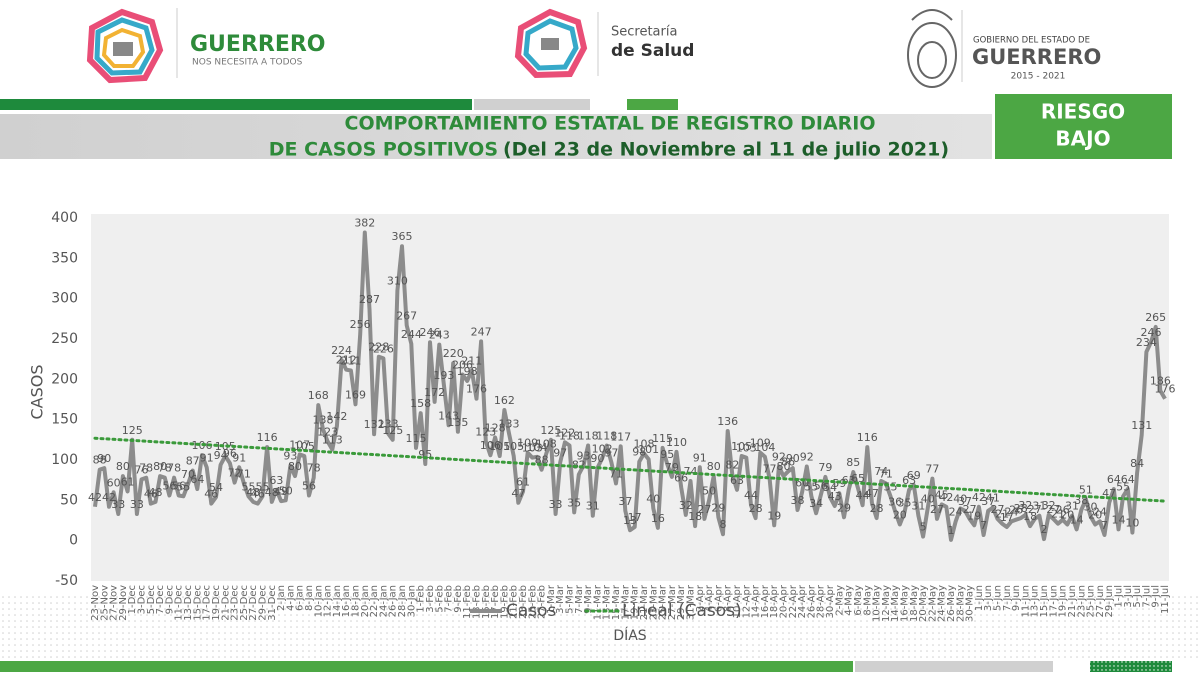 The width and height of the screenshot is (1200, 680). I want to click on data-label: 18, so click(695, 516).